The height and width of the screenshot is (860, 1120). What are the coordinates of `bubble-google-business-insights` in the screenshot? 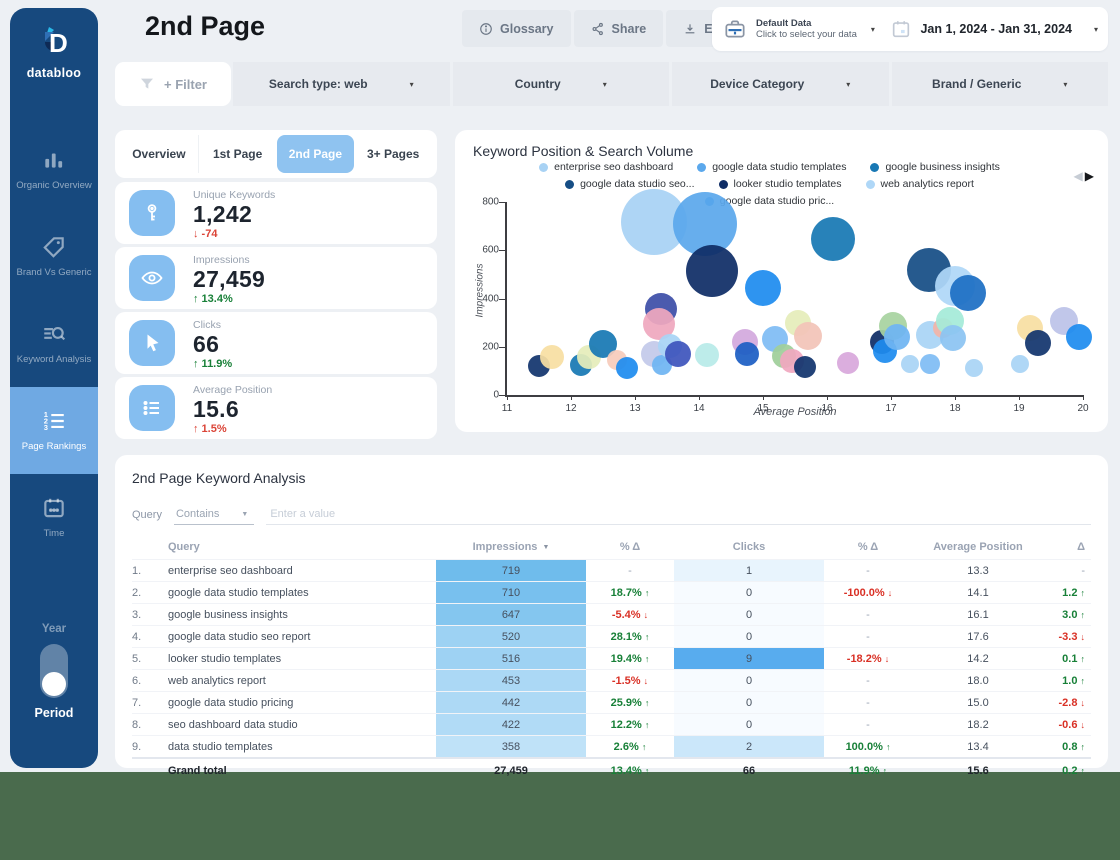 It's located at (833, 238).